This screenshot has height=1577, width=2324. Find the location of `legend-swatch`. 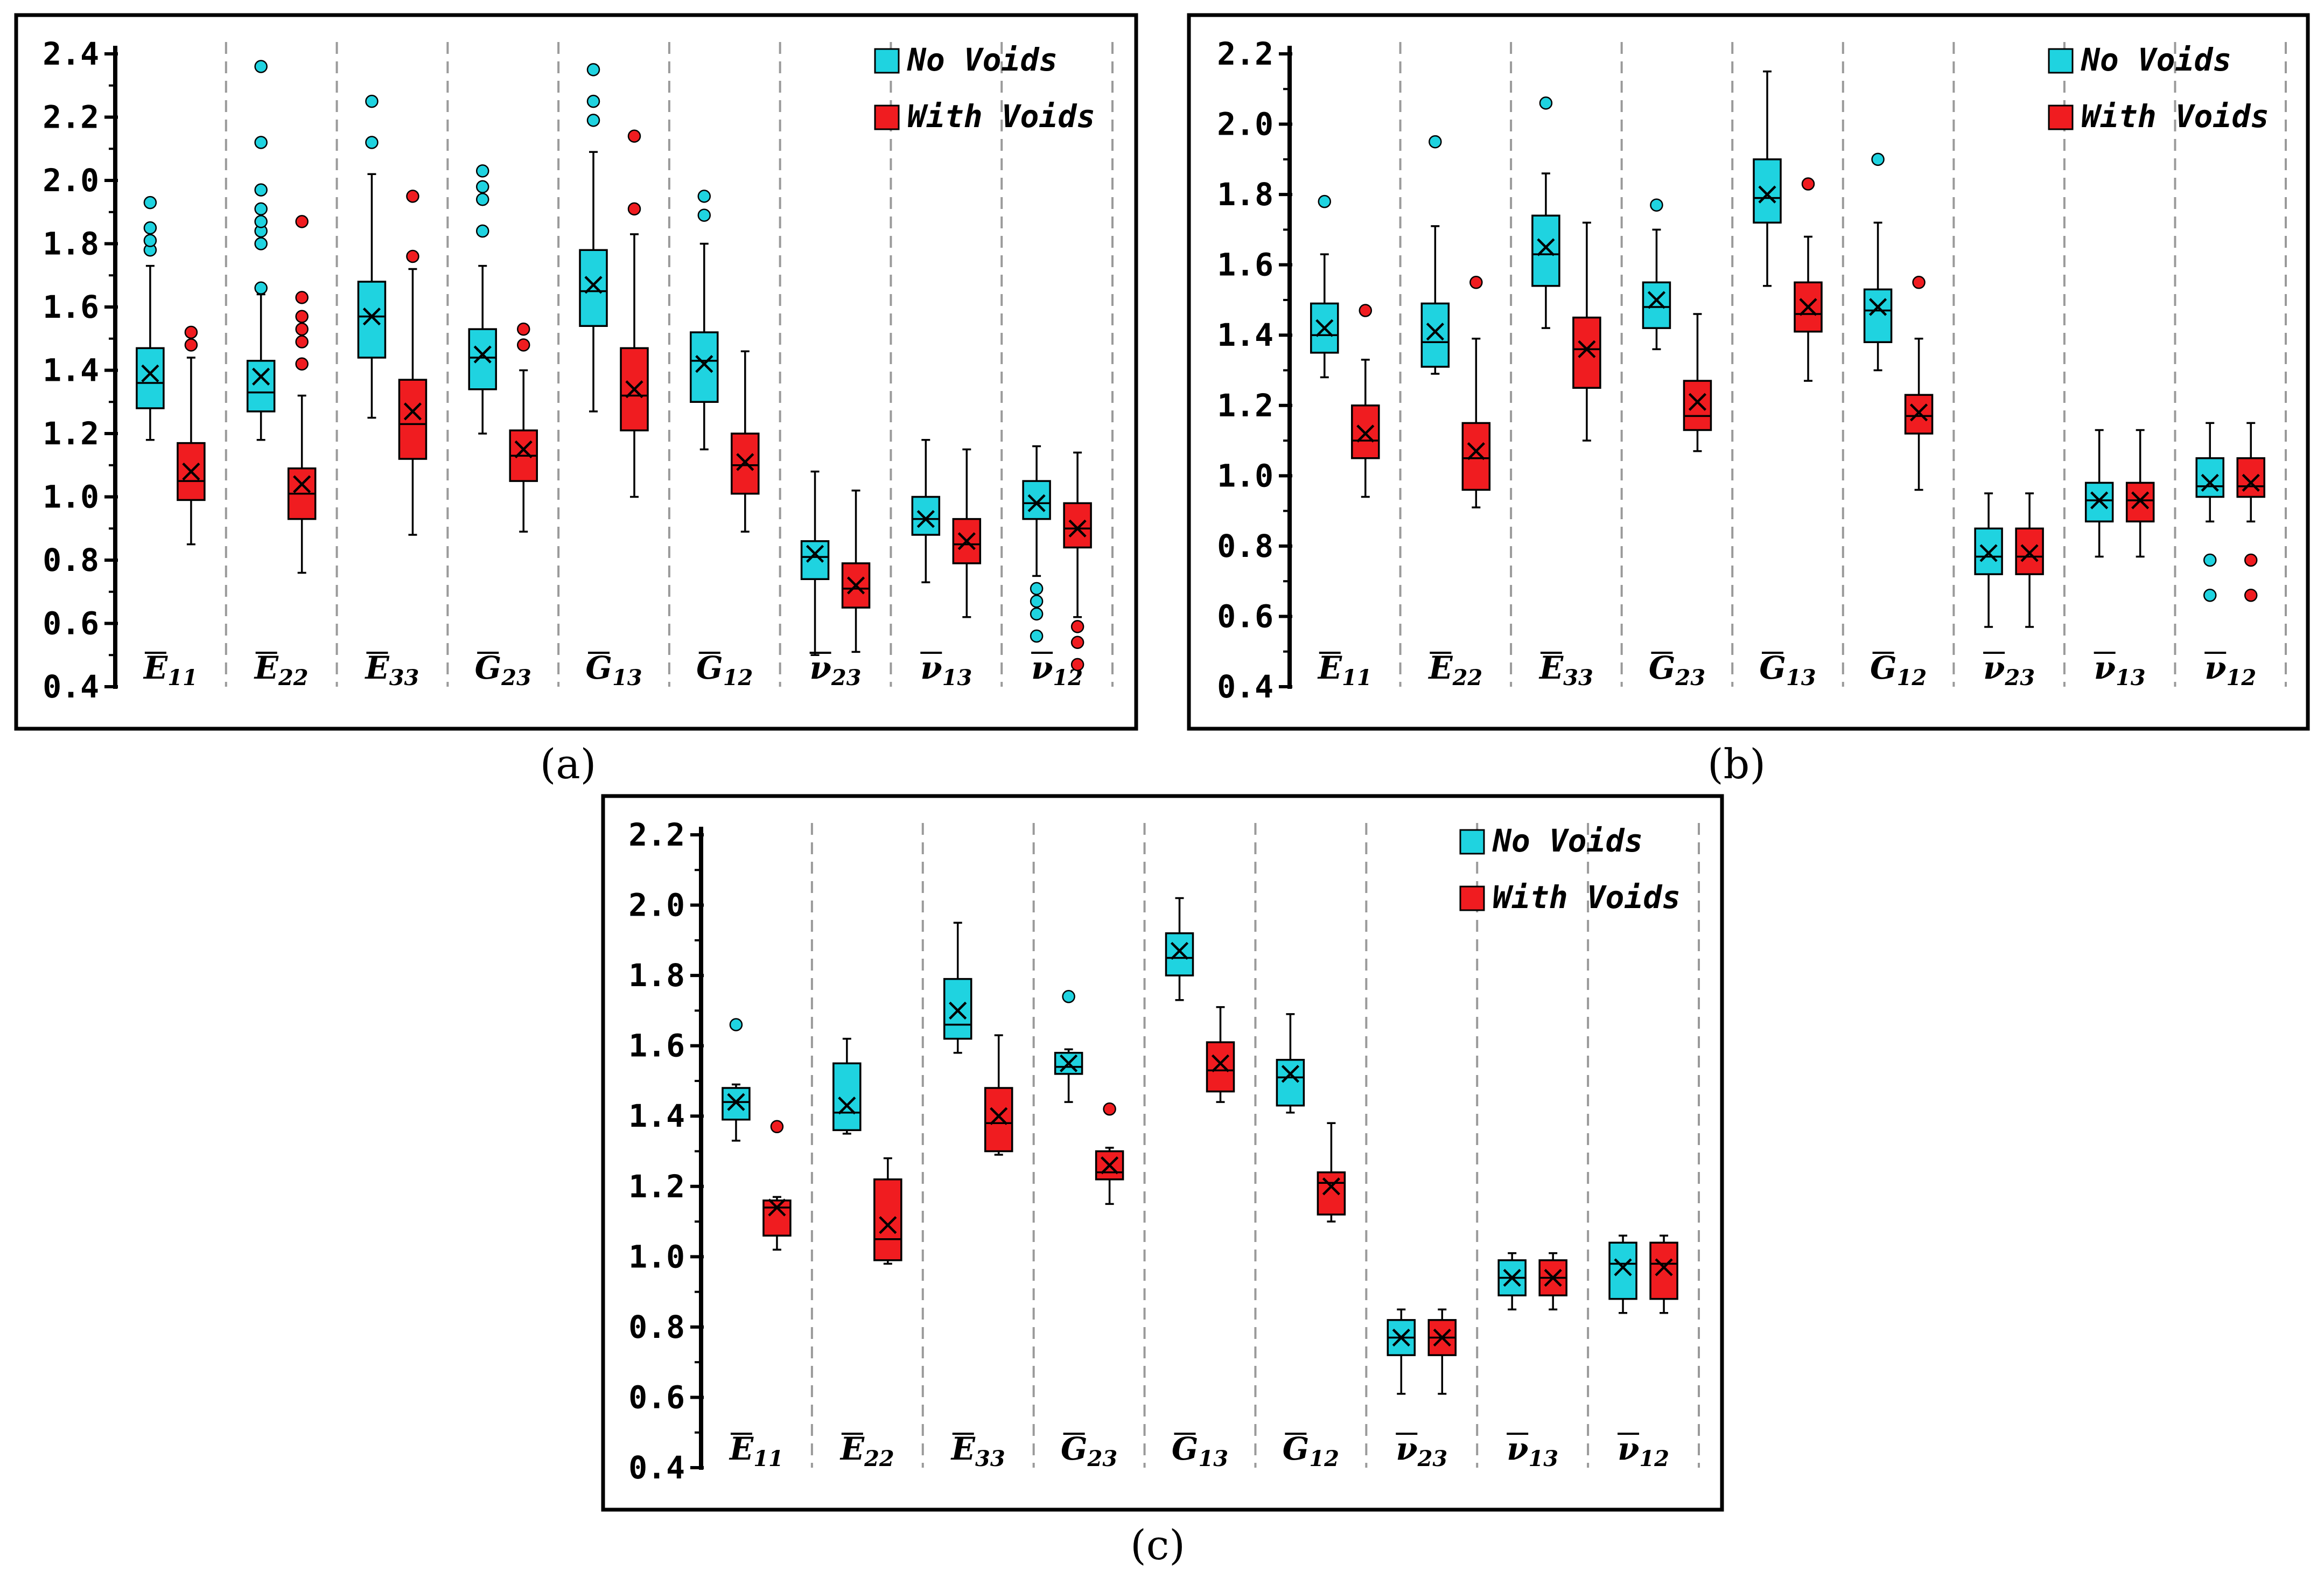

legend-swatch is located at coordinates (887, 117).